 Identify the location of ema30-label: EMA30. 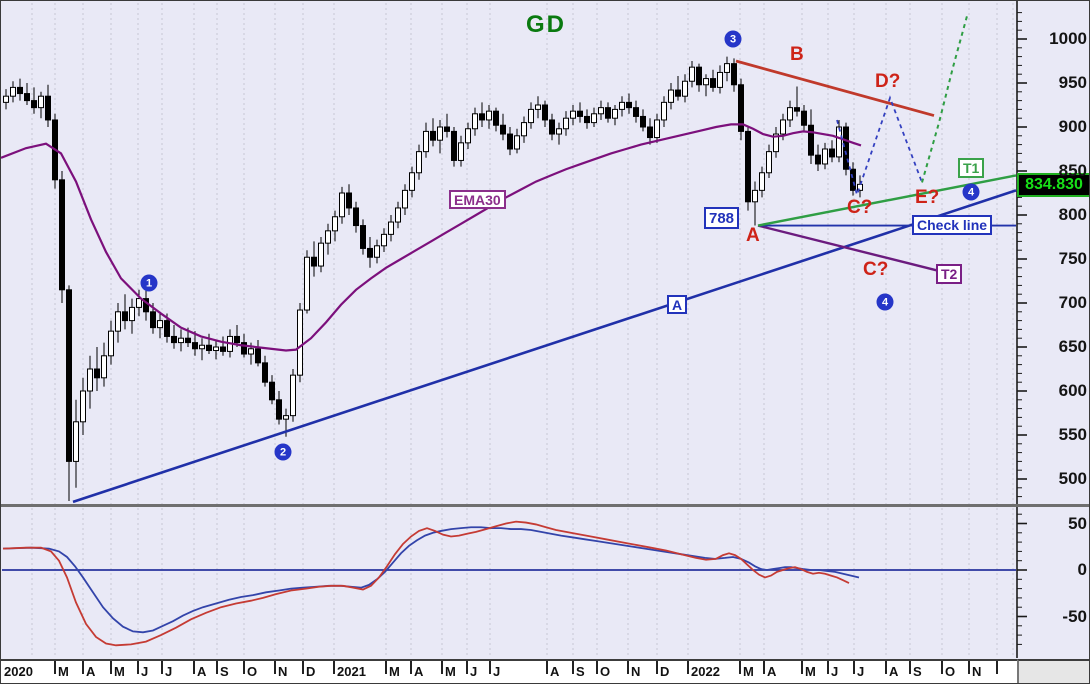
(477, 199).